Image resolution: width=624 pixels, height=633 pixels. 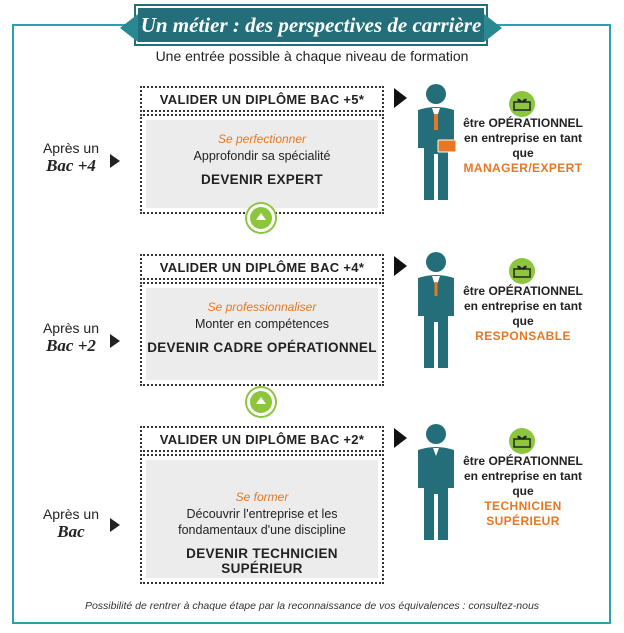 I want to click on validate-label: VALIDER UN DIPLÔME BAC +4*, so click(x=262, y=267).